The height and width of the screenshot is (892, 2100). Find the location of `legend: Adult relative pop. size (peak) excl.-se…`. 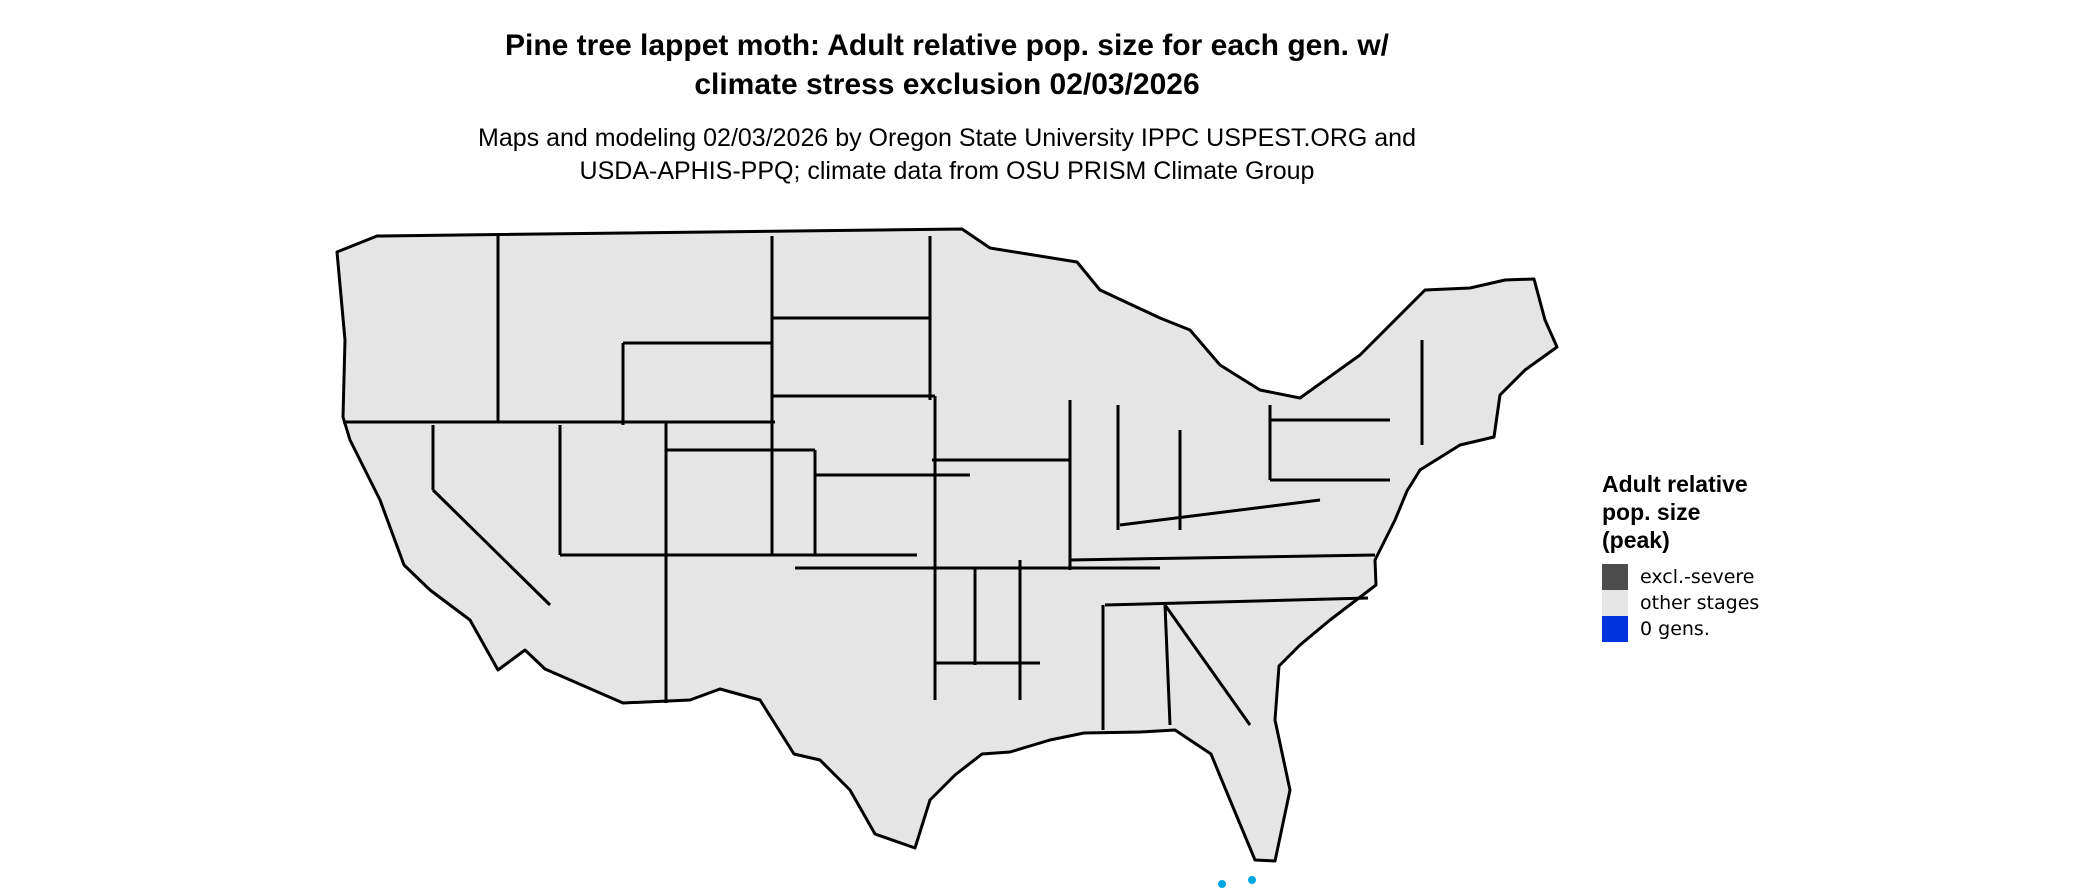

legend: Adult relative pop. size (peak) excl.-se… is located at coordinates (1680, 556).